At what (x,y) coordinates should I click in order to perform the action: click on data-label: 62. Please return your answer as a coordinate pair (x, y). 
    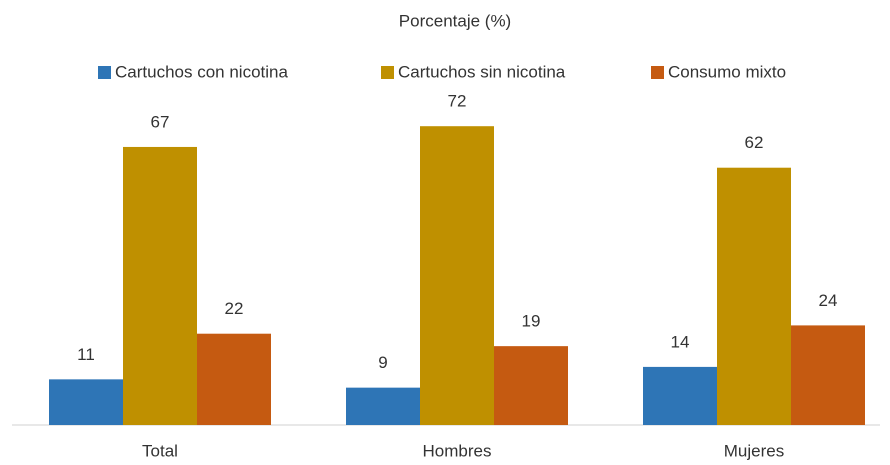
    Looking at the image, I should click on (754, 142).